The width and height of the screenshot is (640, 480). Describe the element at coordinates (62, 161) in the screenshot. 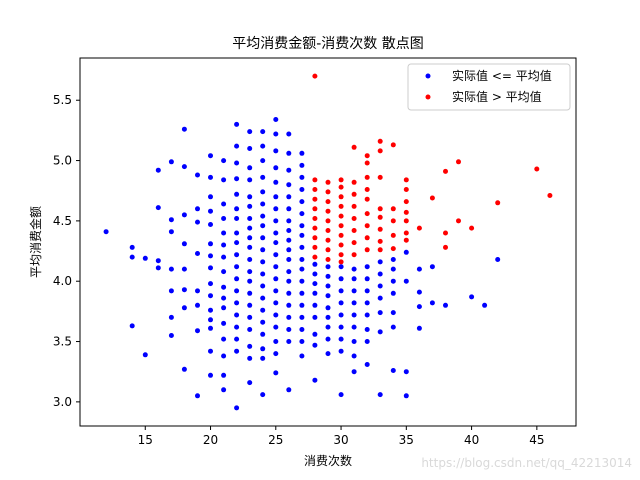

I see `y-tick-label: 5.0` at that location.